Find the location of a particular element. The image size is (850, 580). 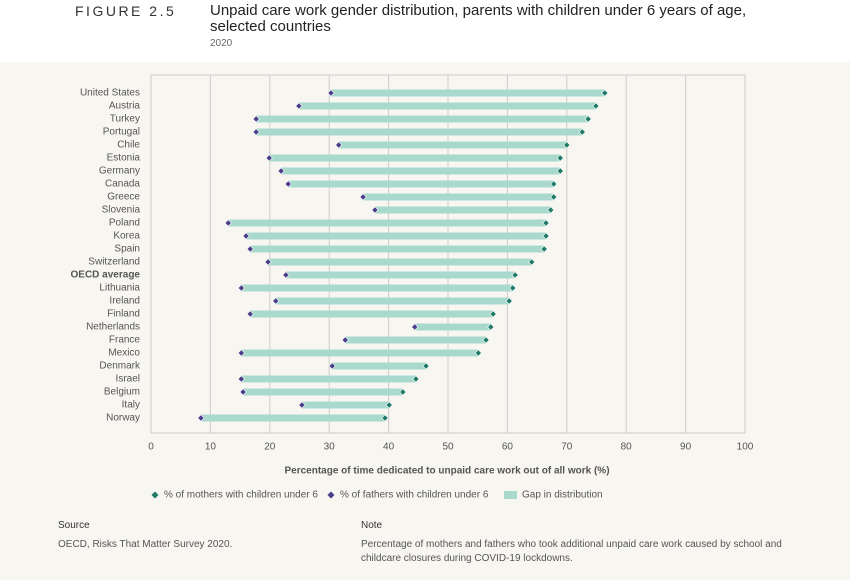

y-tick-label: Austria is located at coordinates (125, 106).